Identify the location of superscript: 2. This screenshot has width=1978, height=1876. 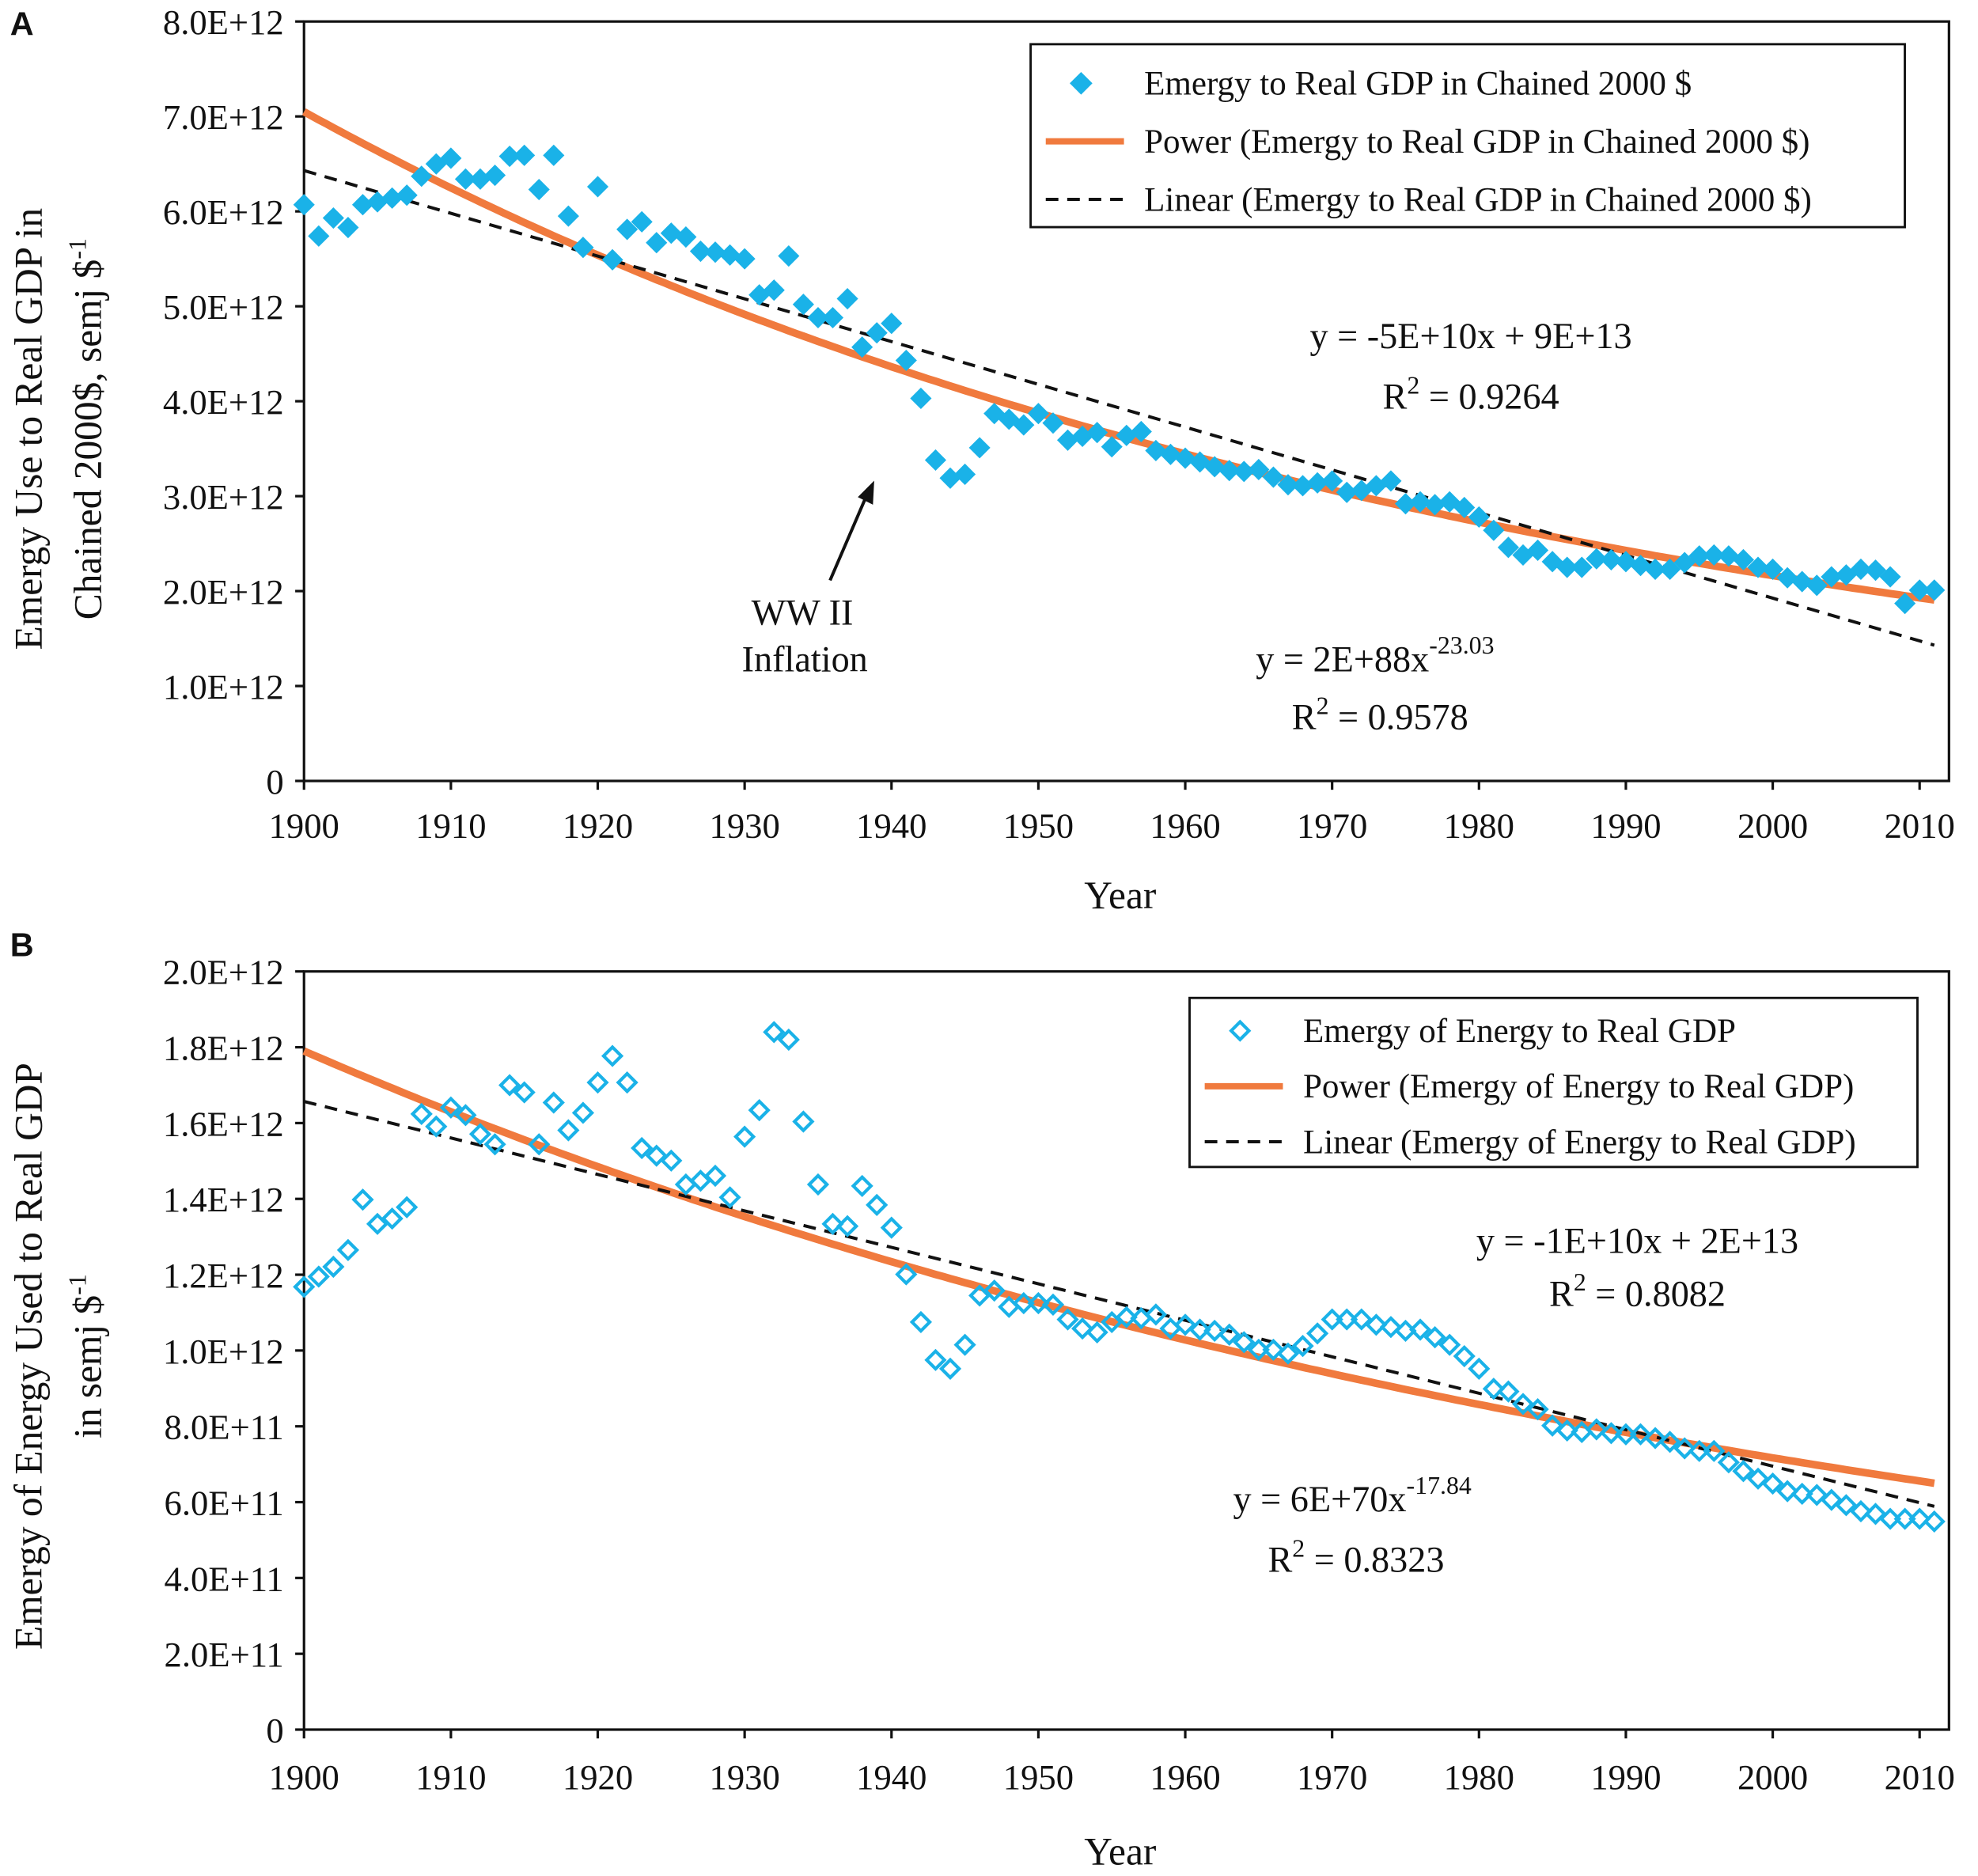
(1413, 386).